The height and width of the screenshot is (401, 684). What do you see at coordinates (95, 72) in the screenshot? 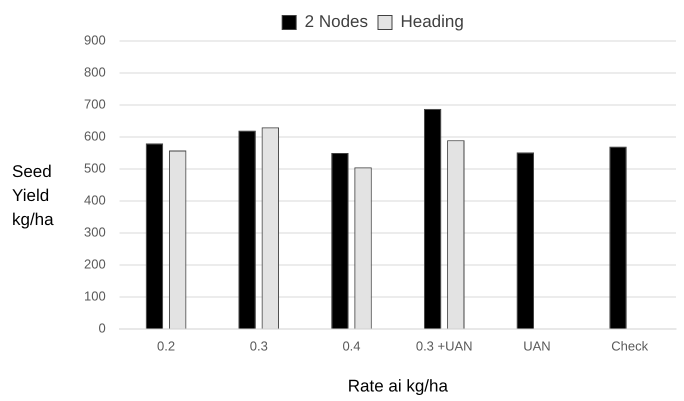
I see `y-tick-label: 800` at bounding box center [95, 72].